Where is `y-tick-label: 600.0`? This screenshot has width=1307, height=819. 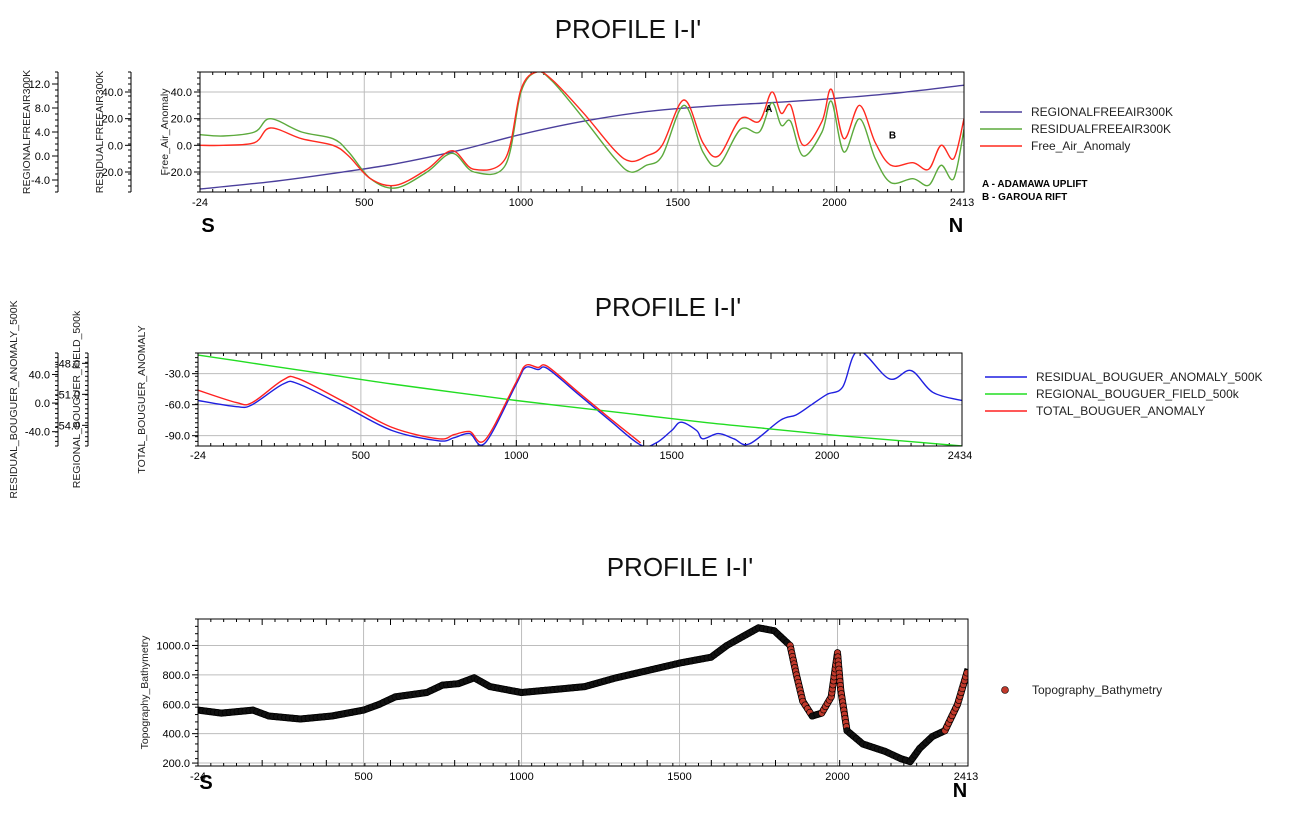 y-tick-label: 600.0 is located at coordinates (176, 705).